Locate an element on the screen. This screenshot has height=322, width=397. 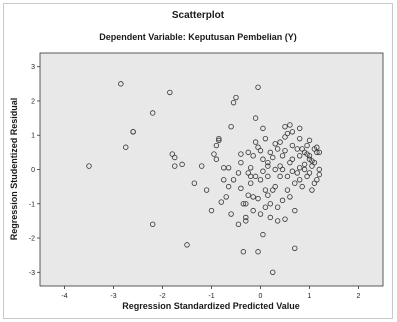
x-tick-label: 1 is located at coordinates (310, 296).